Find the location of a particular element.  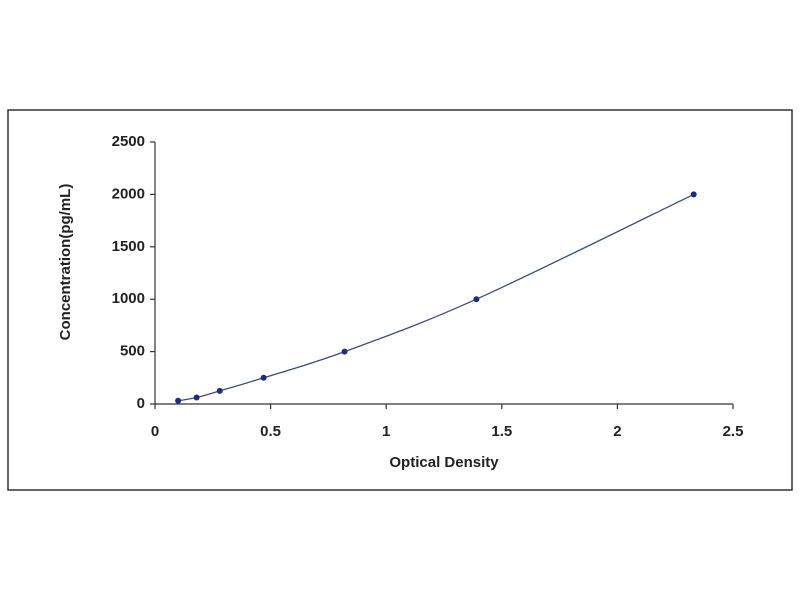

y-tick-label: 1000 is located at coordinates (128, 298).